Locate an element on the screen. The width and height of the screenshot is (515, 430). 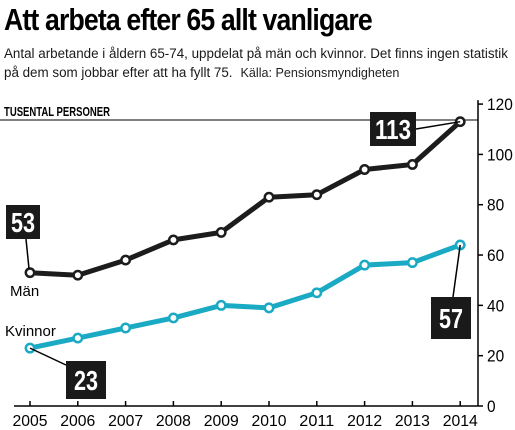
y-tick-label: 120 is located at coordinates (500, 104).